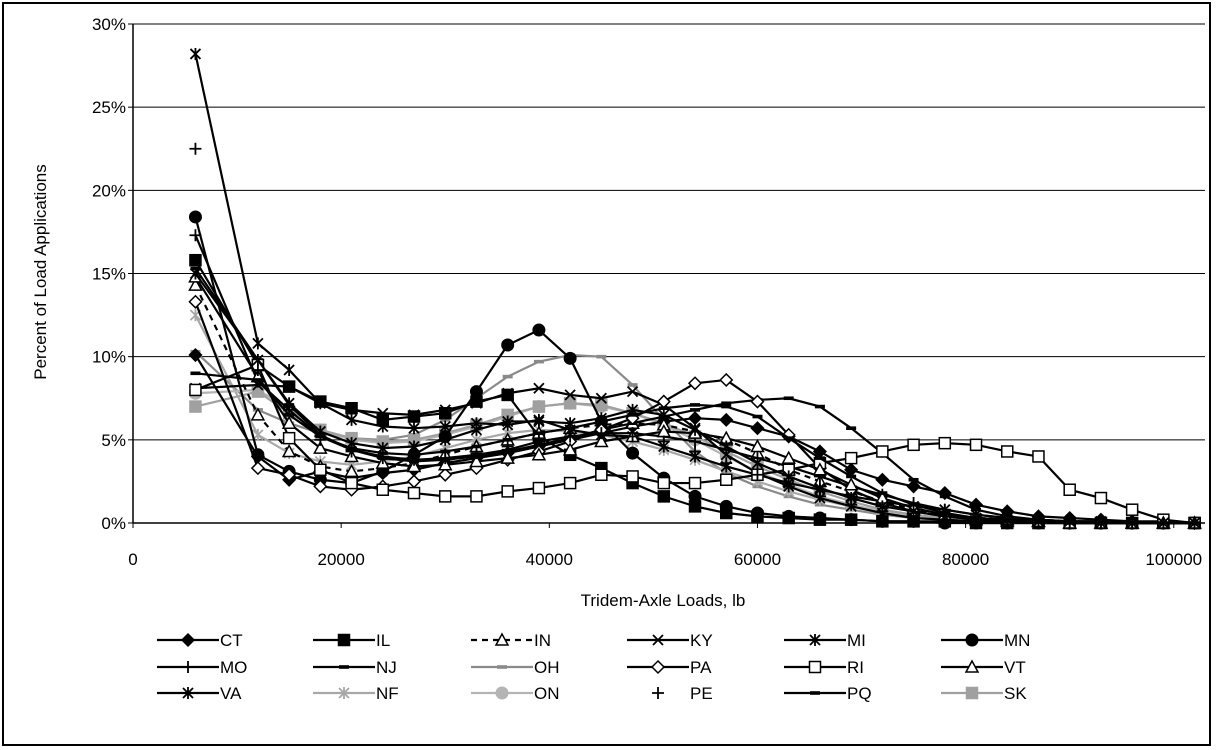 This screenshot has width=1217, height=750. What do you see at coordinates (356, 693) in the screenshot?
I see `legend-item-nf: NF` at bounding box center [356, 693].